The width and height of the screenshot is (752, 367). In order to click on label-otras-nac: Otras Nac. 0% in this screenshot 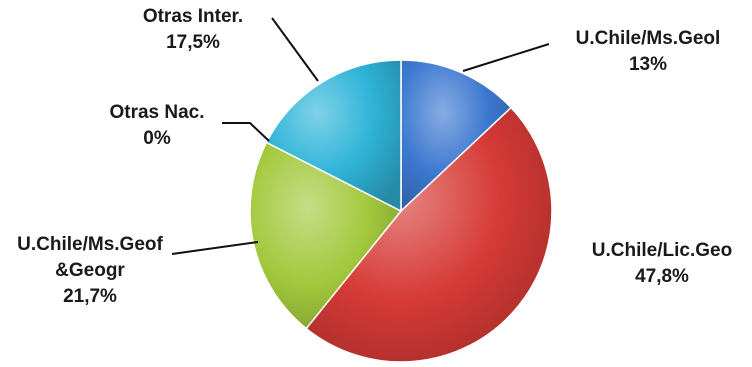, I will do `click(157, 126)`.